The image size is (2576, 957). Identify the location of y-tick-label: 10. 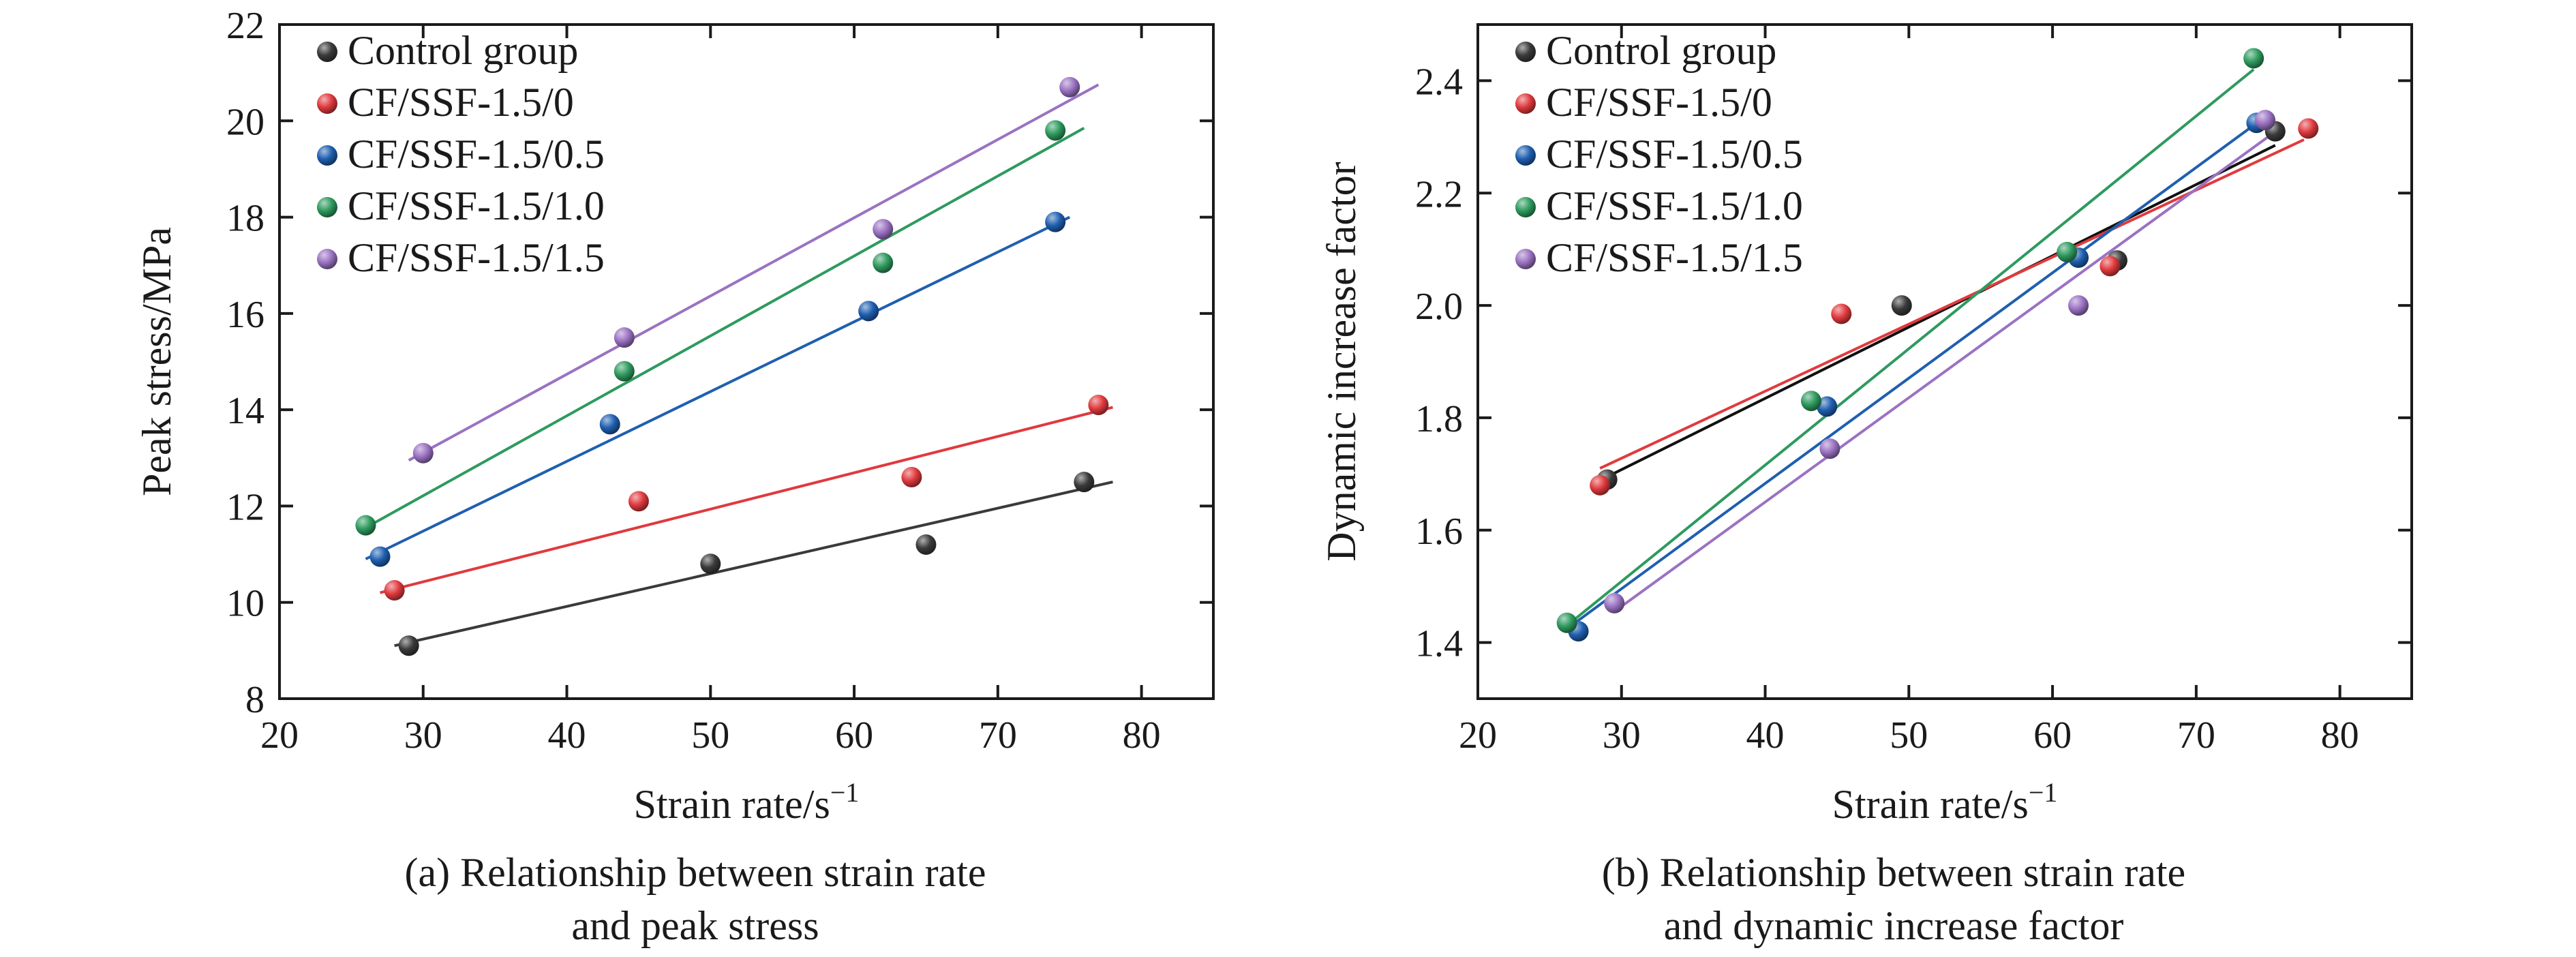
(245, 604).